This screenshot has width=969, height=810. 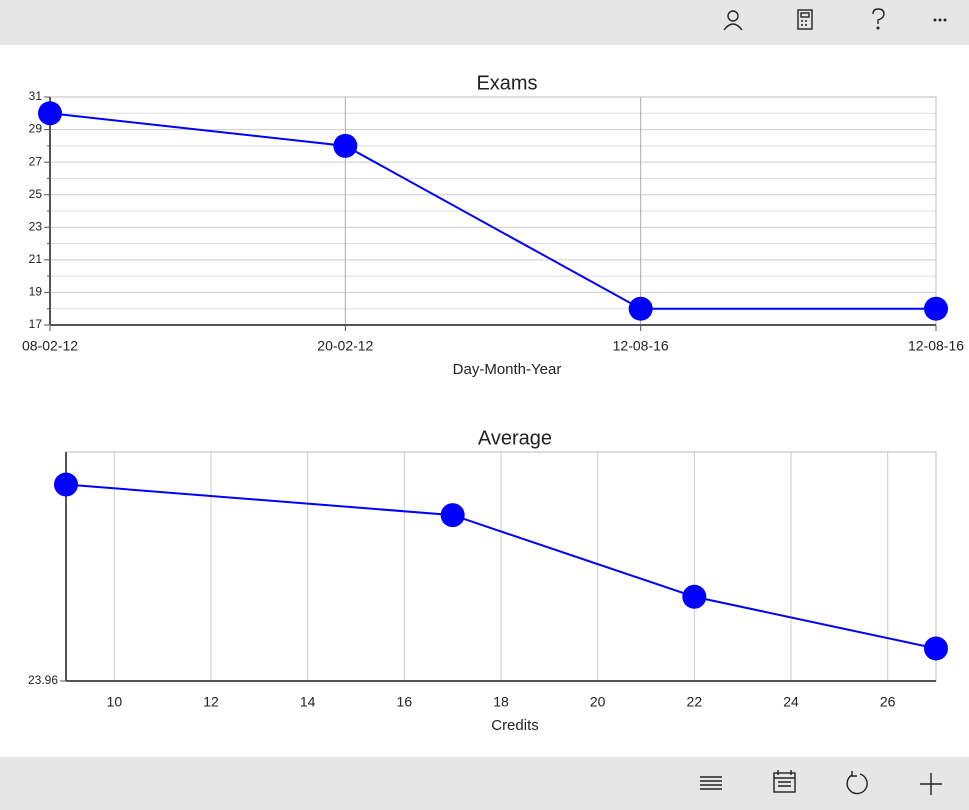 I want to click on refresh-button, so click(x=857, y=783).